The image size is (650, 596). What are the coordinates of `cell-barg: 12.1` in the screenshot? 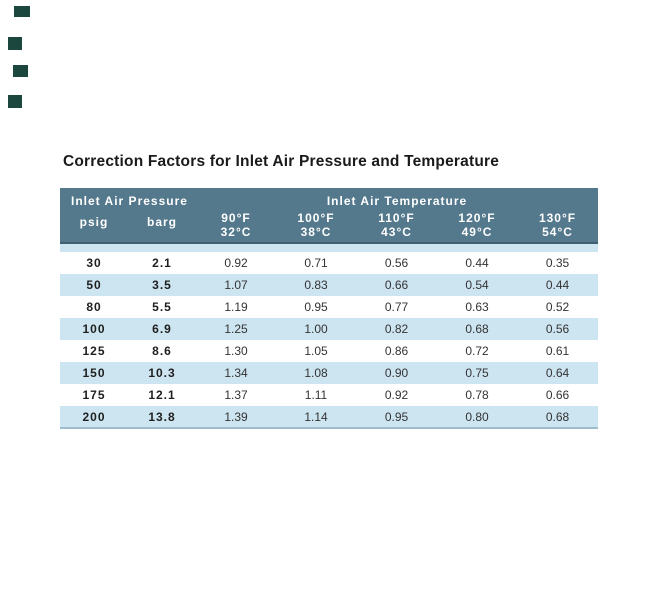 It's located at (162, 395).